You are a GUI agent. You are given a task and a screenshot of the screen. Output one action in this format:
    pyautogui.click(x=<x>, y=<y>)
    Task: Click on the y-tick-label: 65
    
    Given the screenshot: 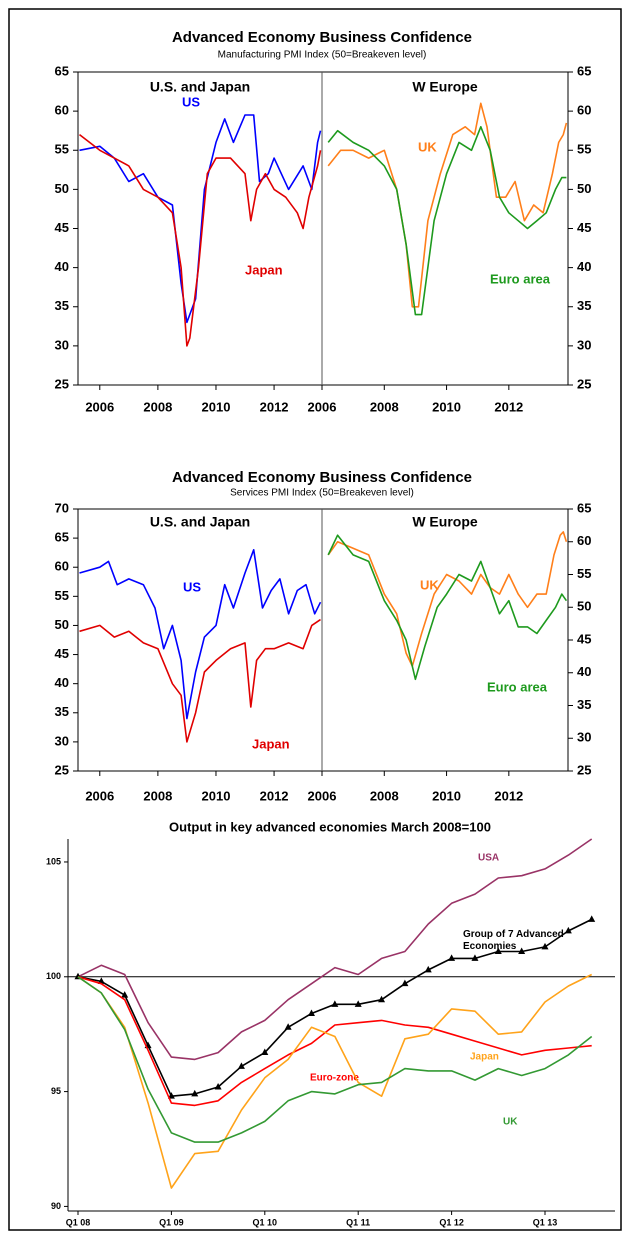 What is the action you would take?
    pyautogui.click(x=62, y=537)
    